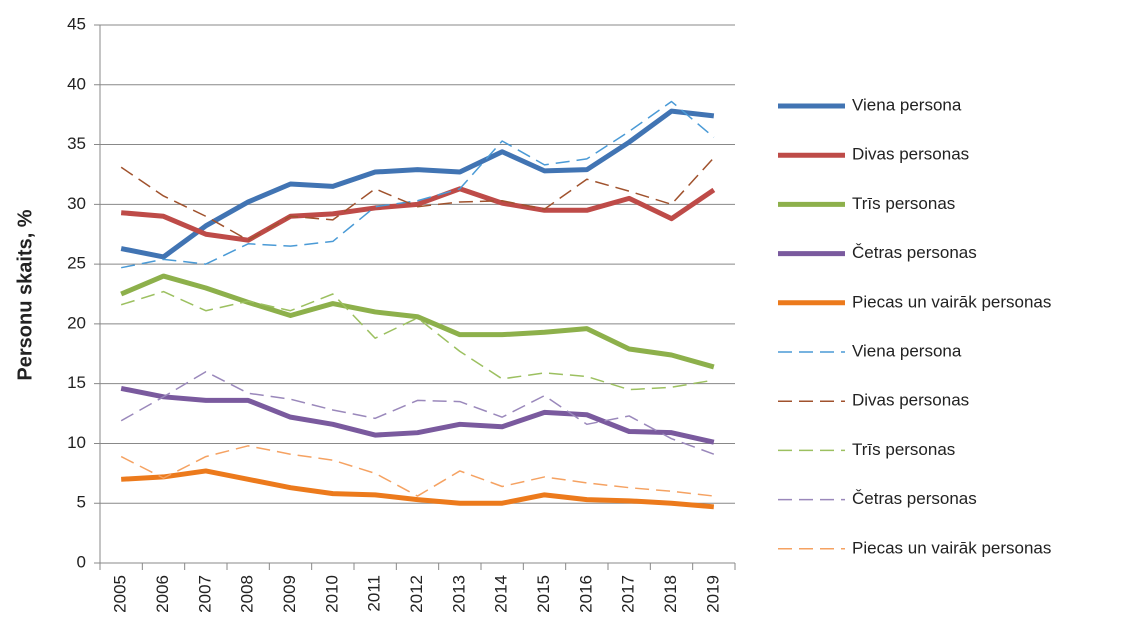 The width and height of the screenshot is (1128, 633). Describe the element at coordinates (76, 203) in the screenshot. I see `y-tick-label: 30` at that location.